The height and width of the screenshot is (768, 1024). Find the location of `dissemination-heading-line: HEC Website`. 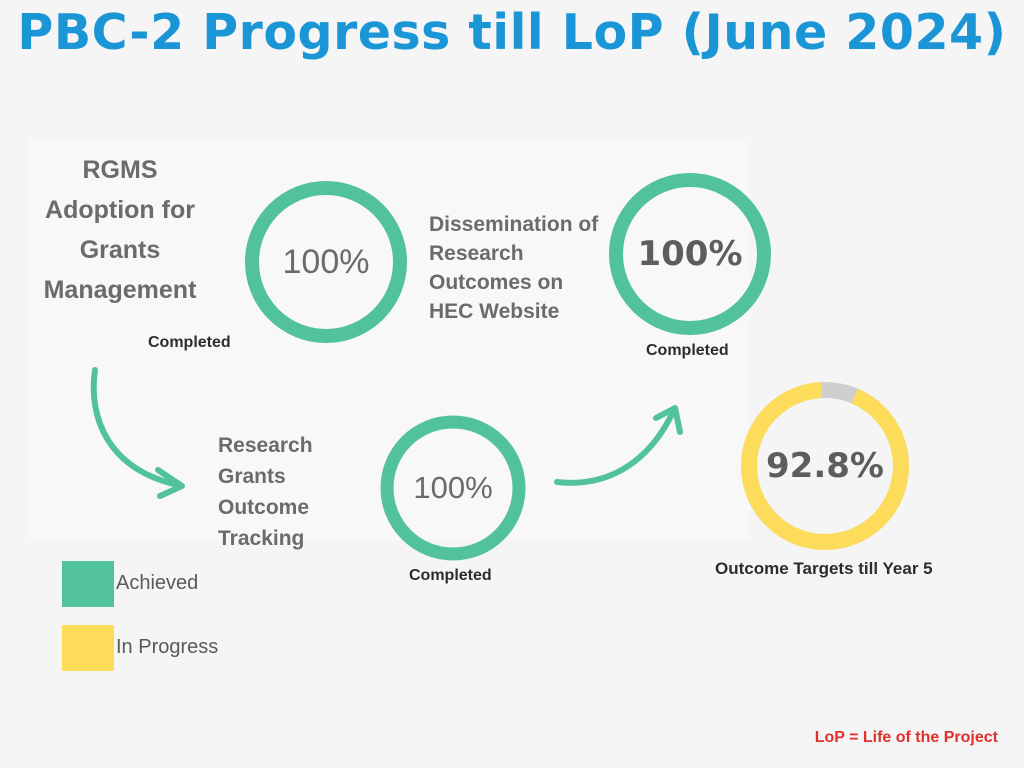

dissemination-heading-line: HEC Website is located at coordinates (494, 311).